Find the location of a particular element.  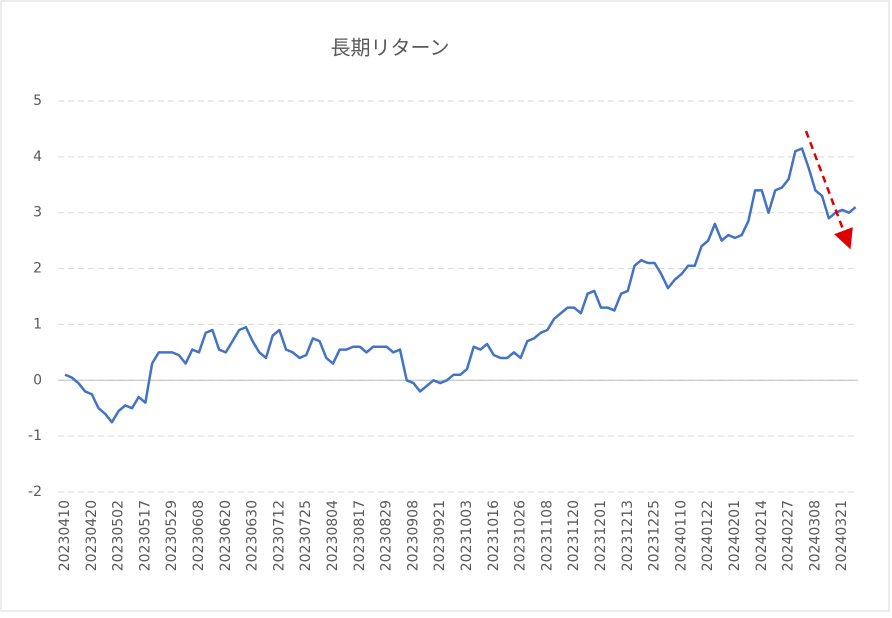

x-tick-label: 20230517 is located at coordinates (145, 535).